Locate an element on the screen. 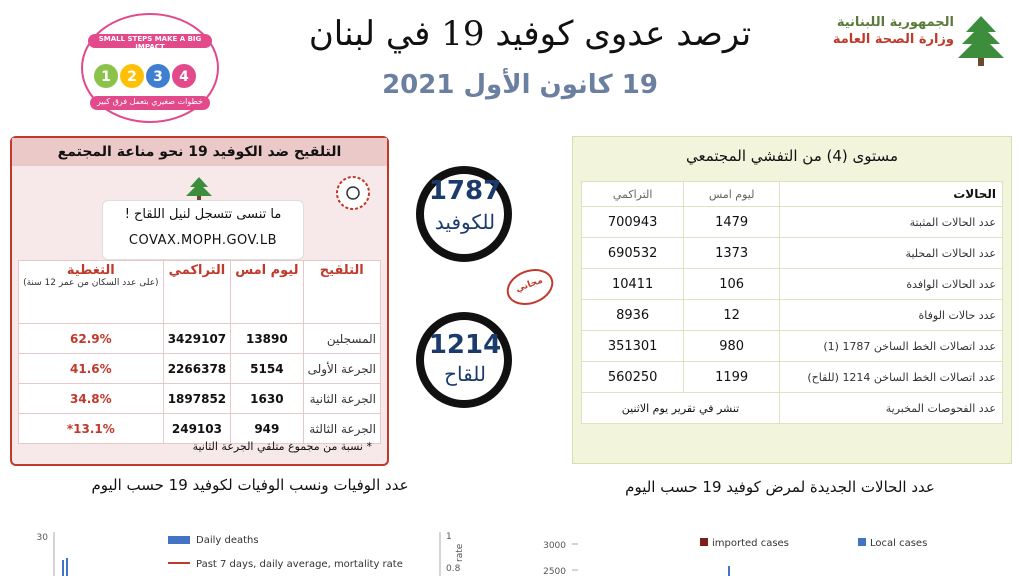  tick-label-right: 0.8 is located at coordinates (453, 569).